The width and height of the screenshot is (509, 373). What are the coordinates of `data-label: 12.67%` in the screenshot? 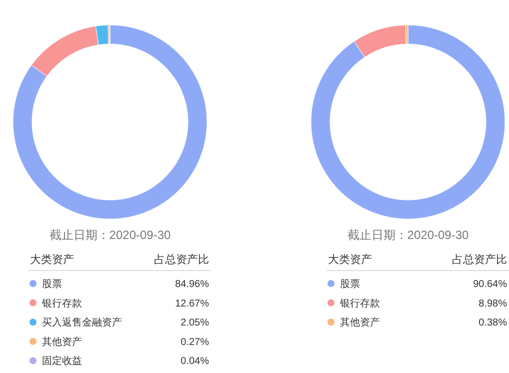 It's located at (192, 304).